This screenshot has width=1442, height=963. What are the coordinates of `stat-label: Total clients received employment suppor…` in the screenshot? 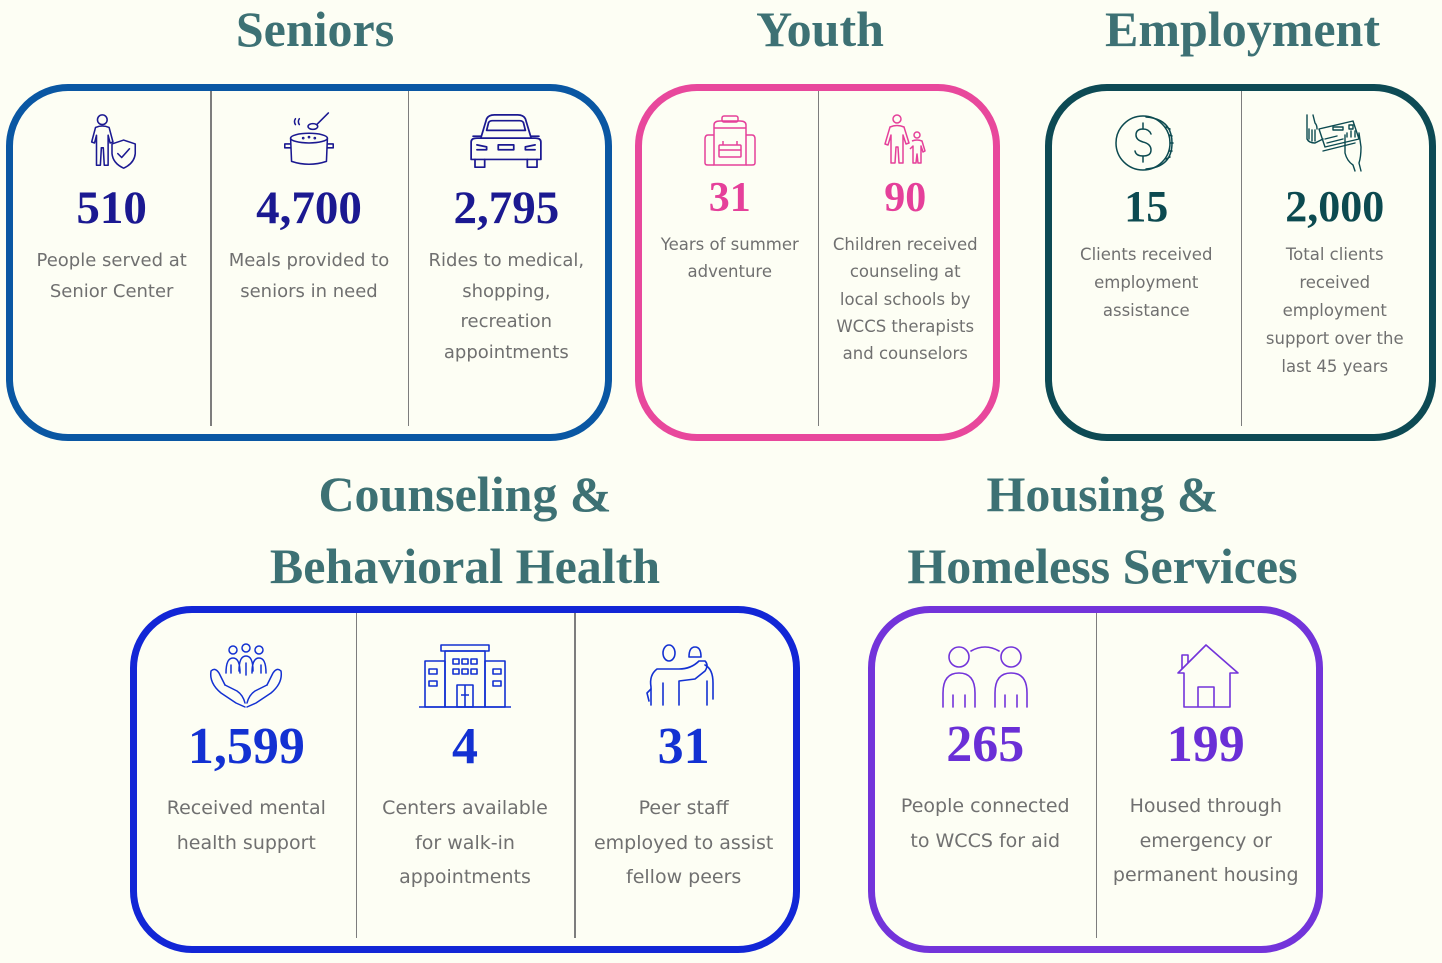 It's located at (1334, 310).